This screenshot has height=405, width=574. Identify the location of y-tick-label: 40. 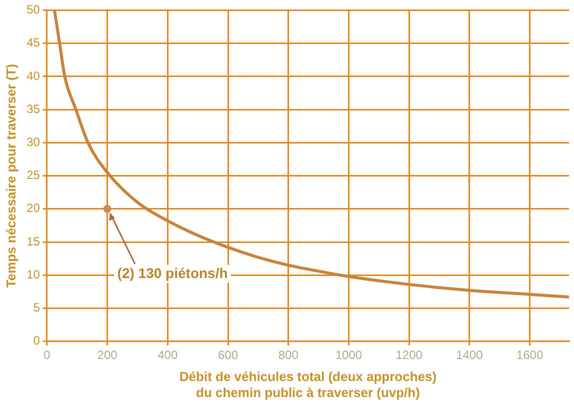
(33, 75).